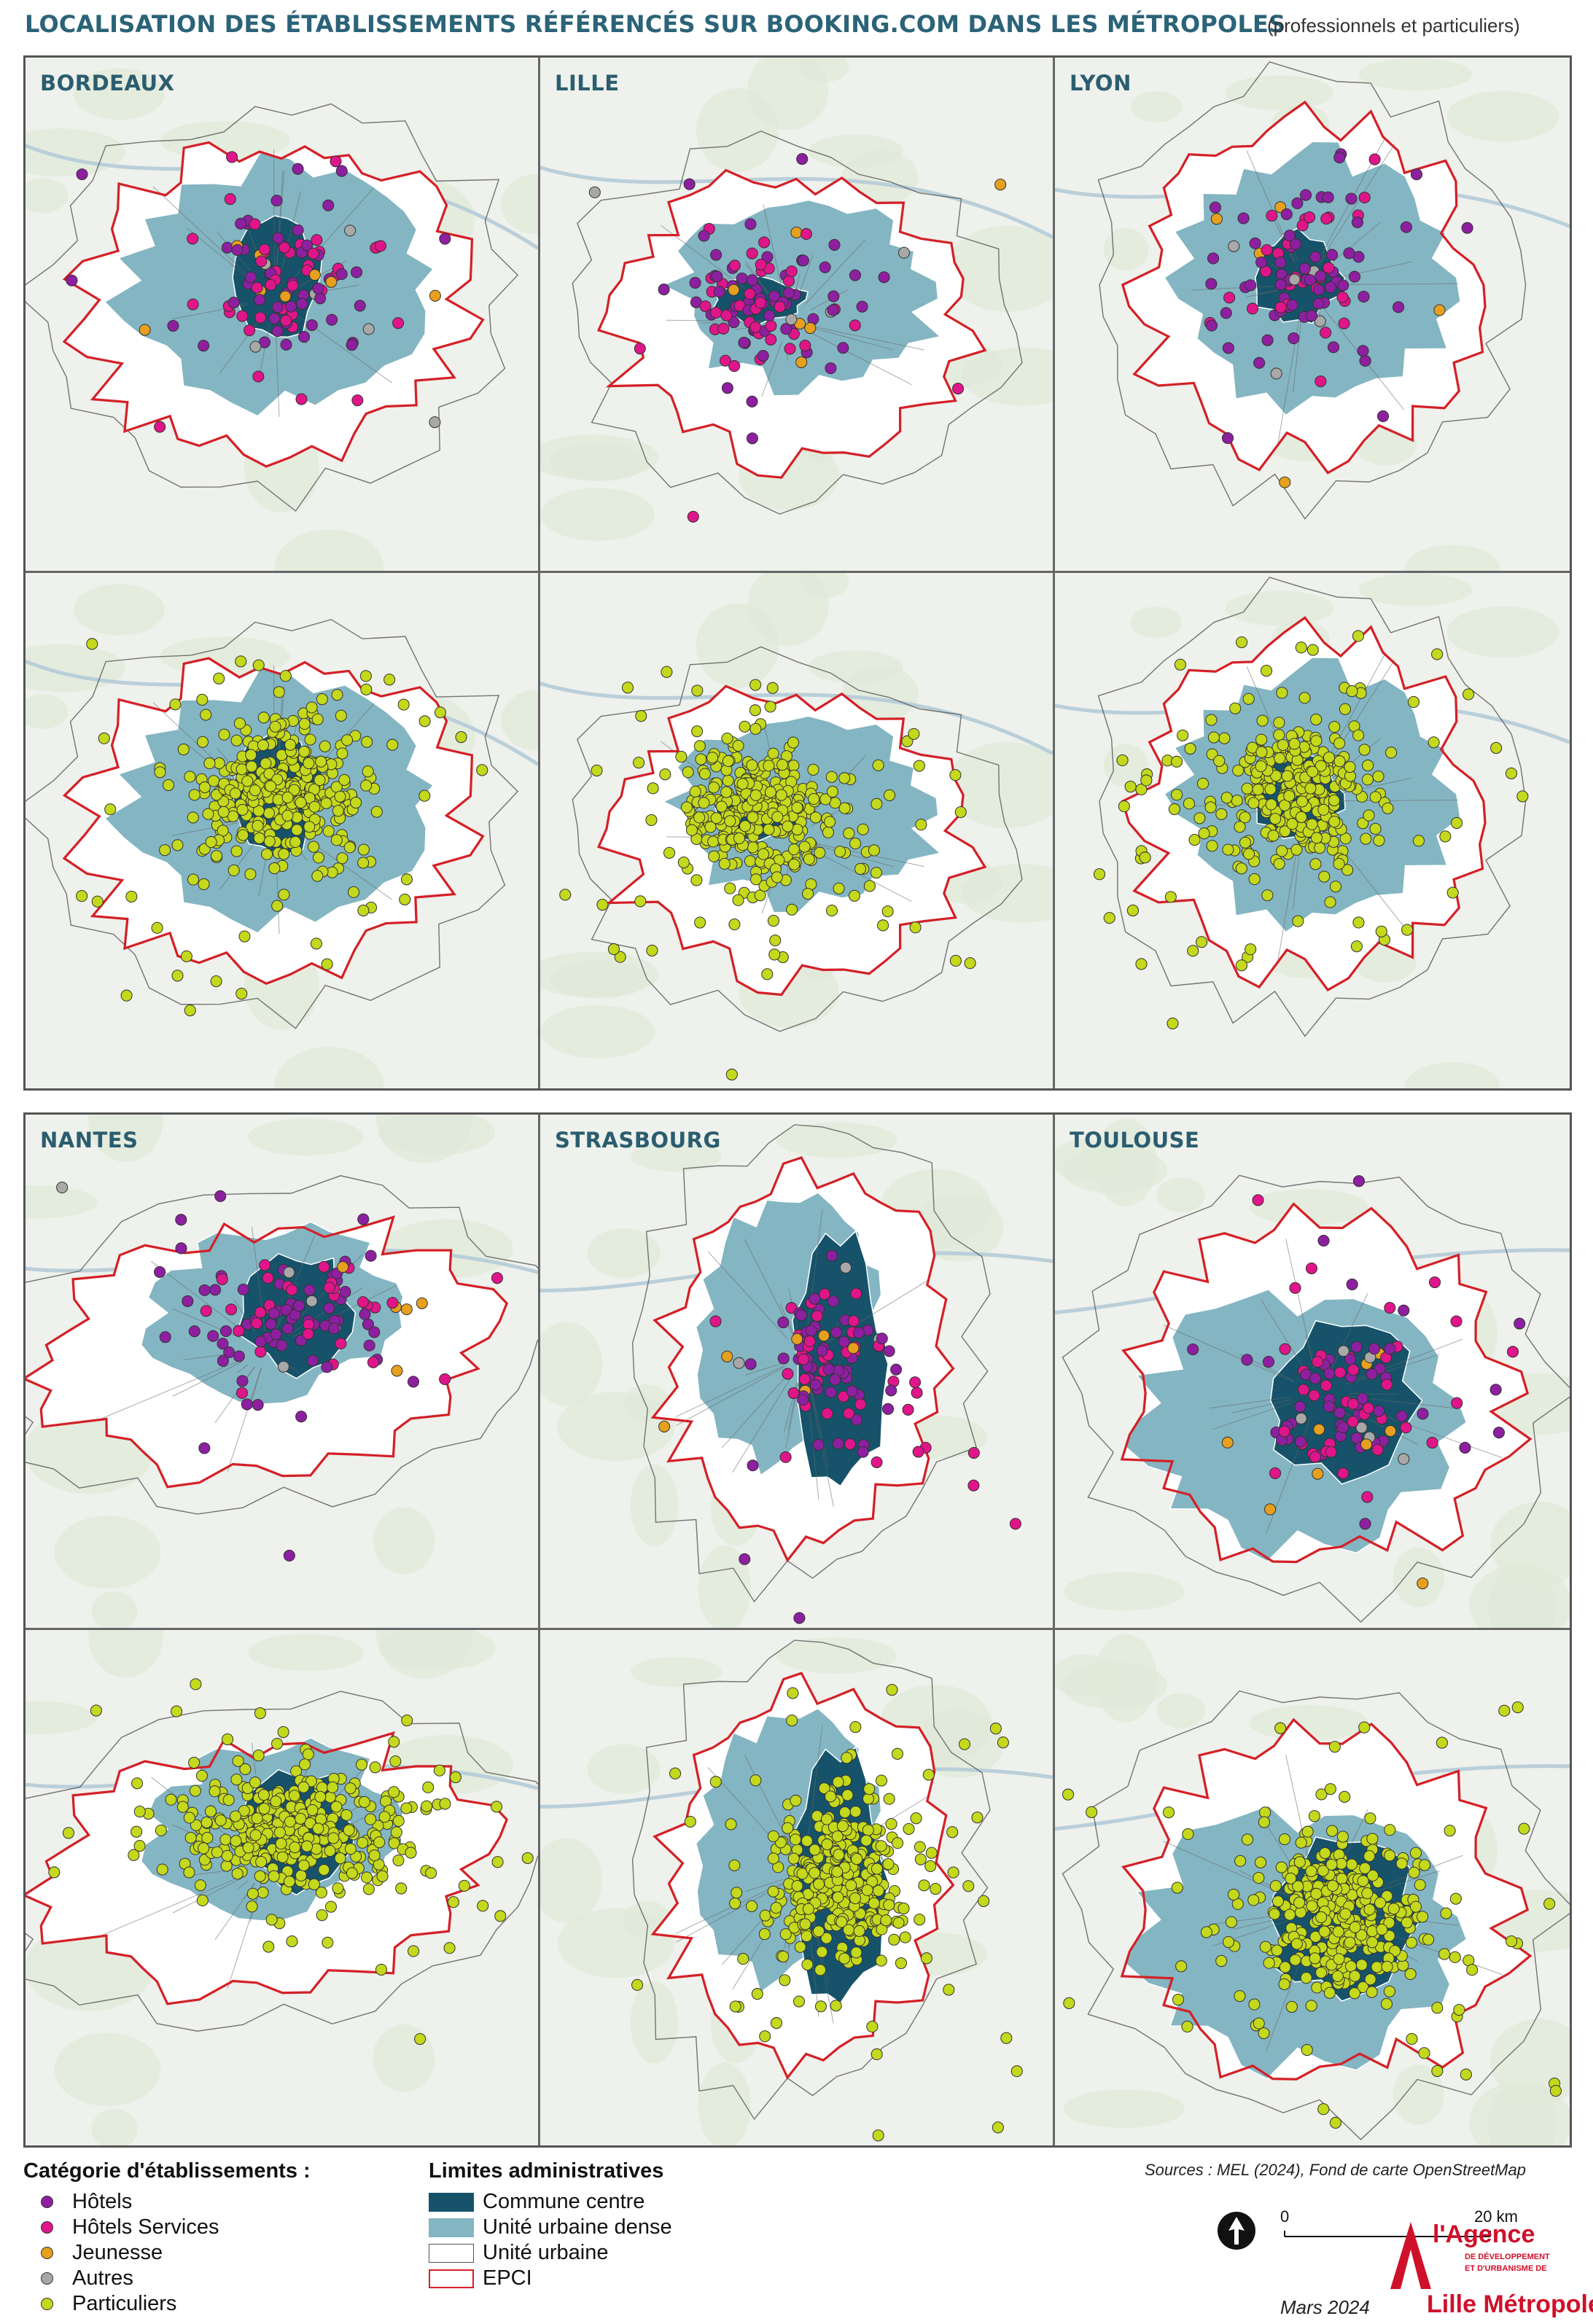 Image resolution: width=1593 pixels, height=2324 pixels. I want to click on map-panel-toulouse-professionnels: TOULOUSE, so click(1313, 1372).